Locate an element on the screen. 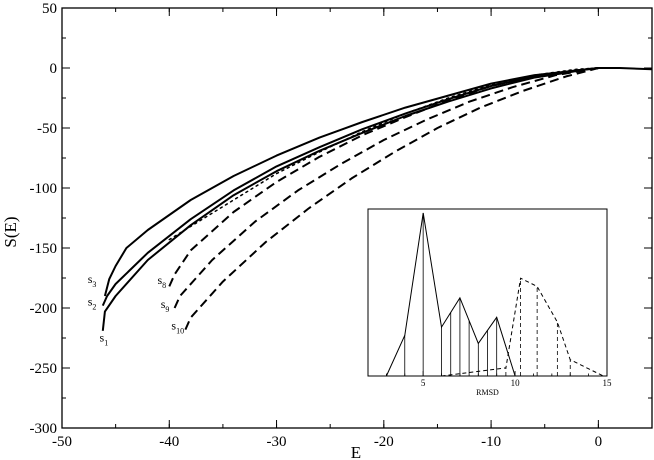 This screenshot has width=654, height=460. x-tick-label: -10 is located at coordinates (491, 442).